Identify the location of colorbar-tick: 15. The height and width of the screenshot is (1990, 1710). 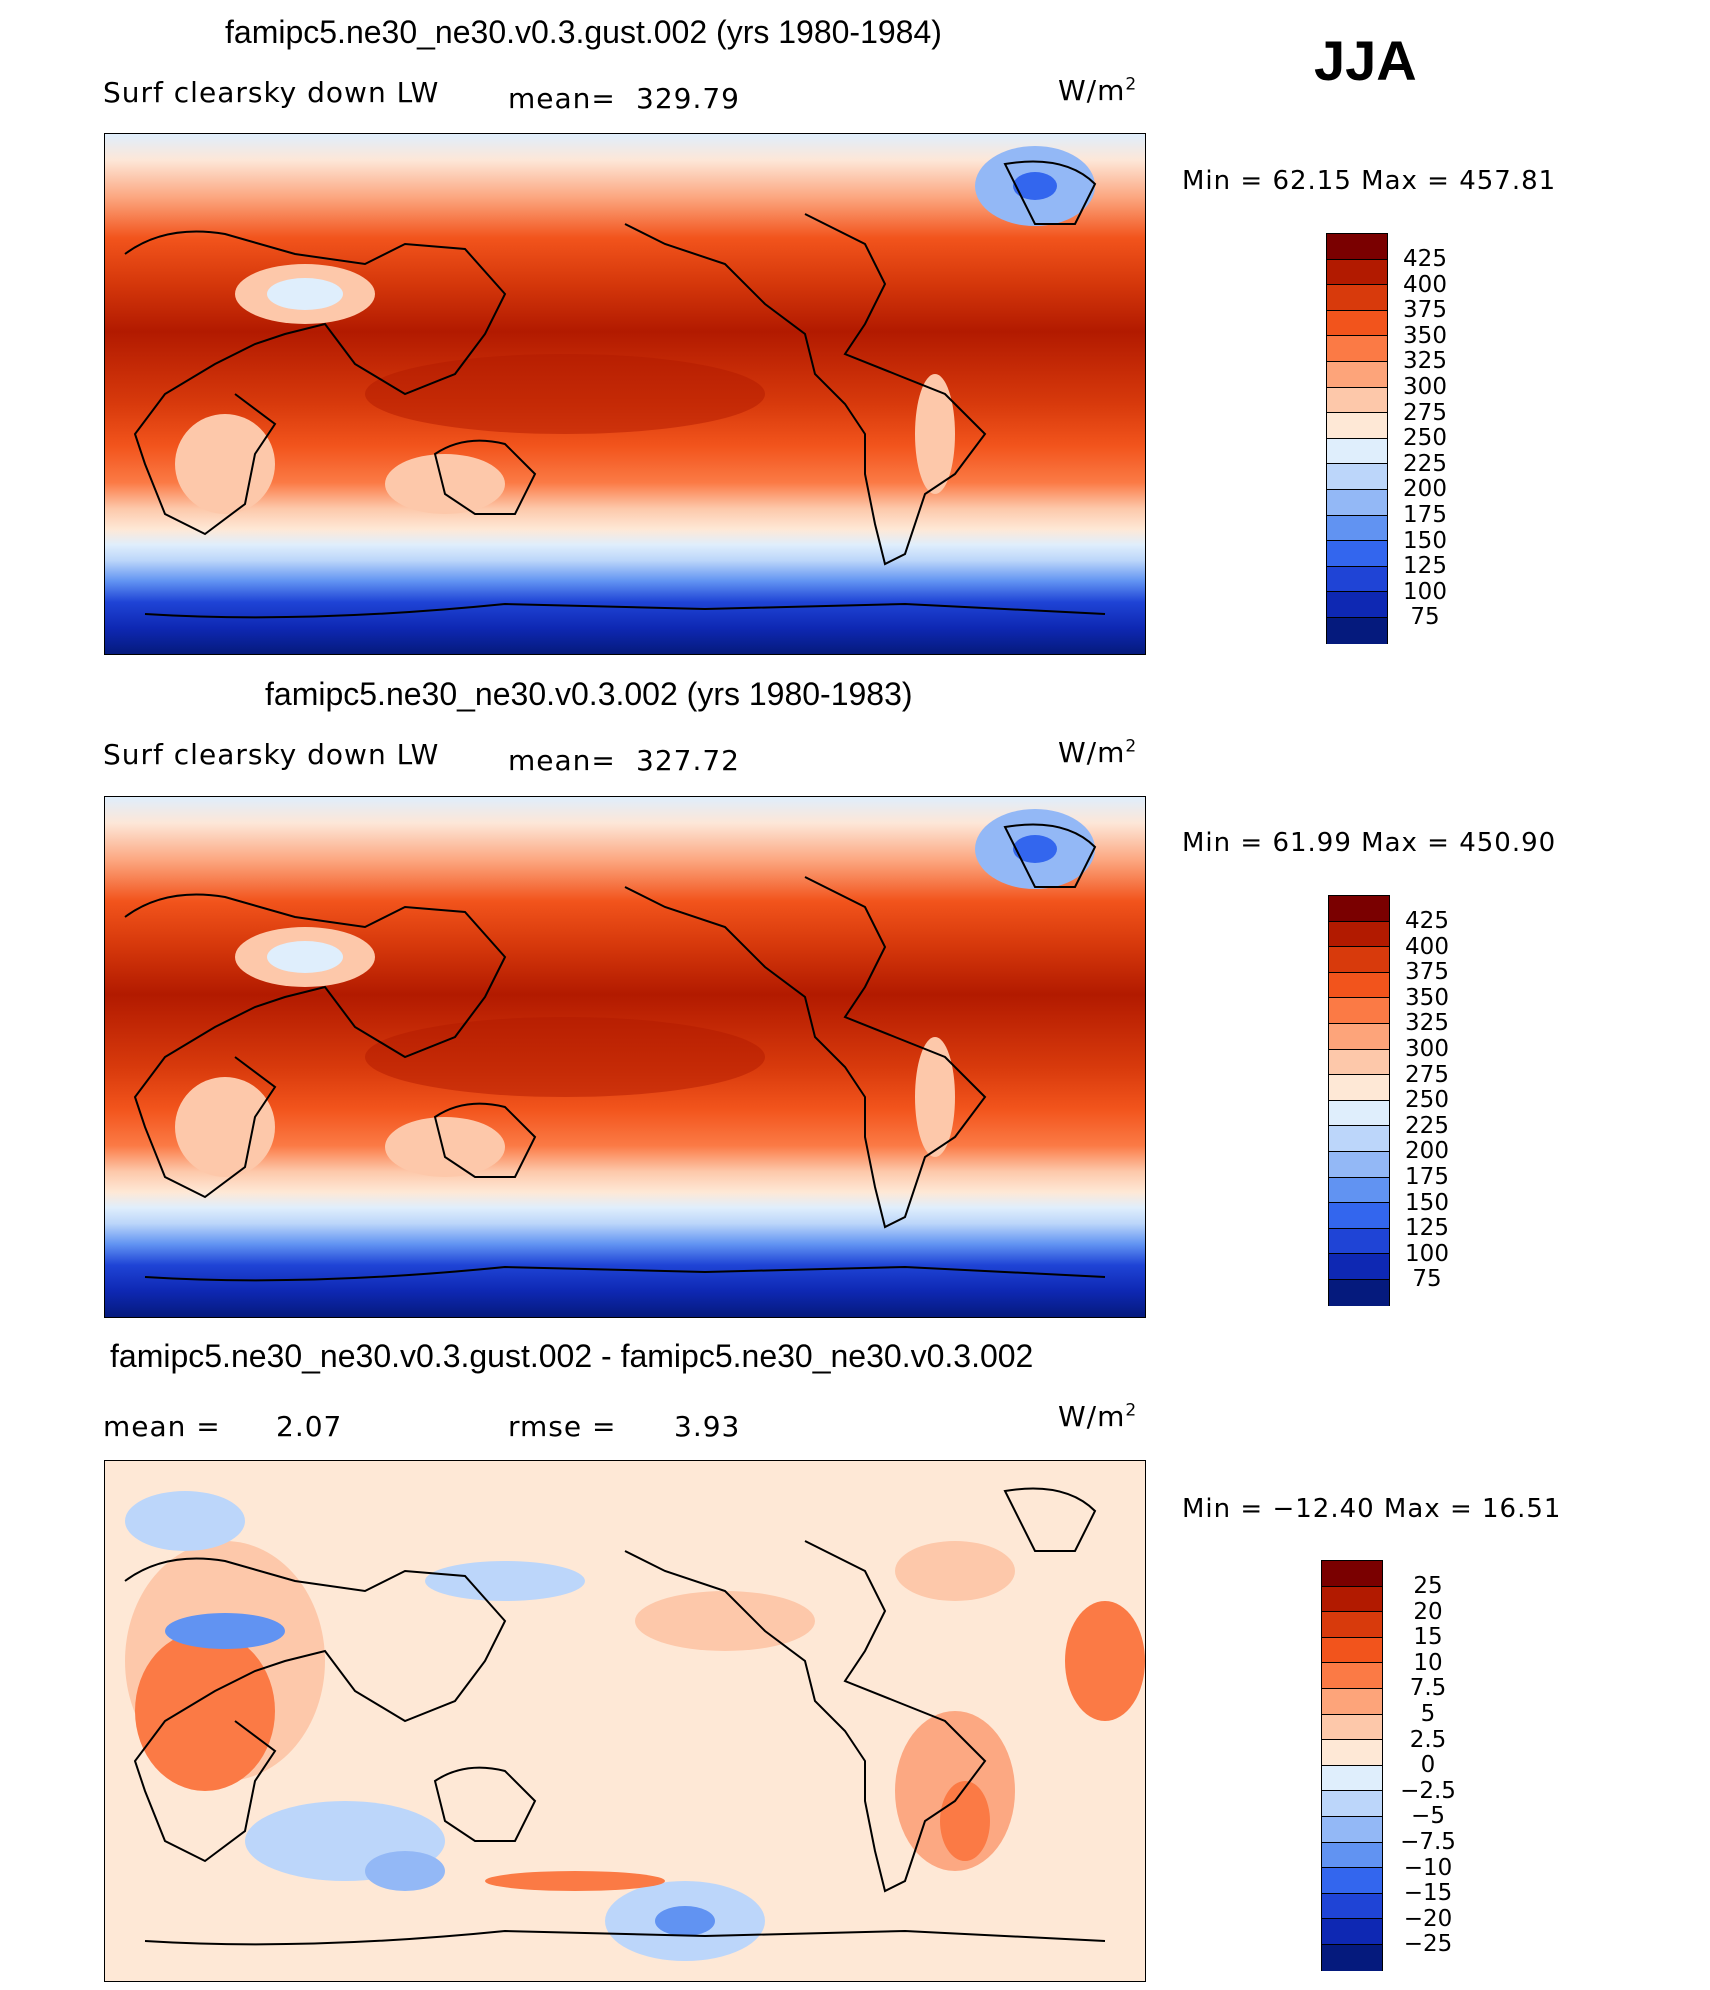
(1428, 1637).